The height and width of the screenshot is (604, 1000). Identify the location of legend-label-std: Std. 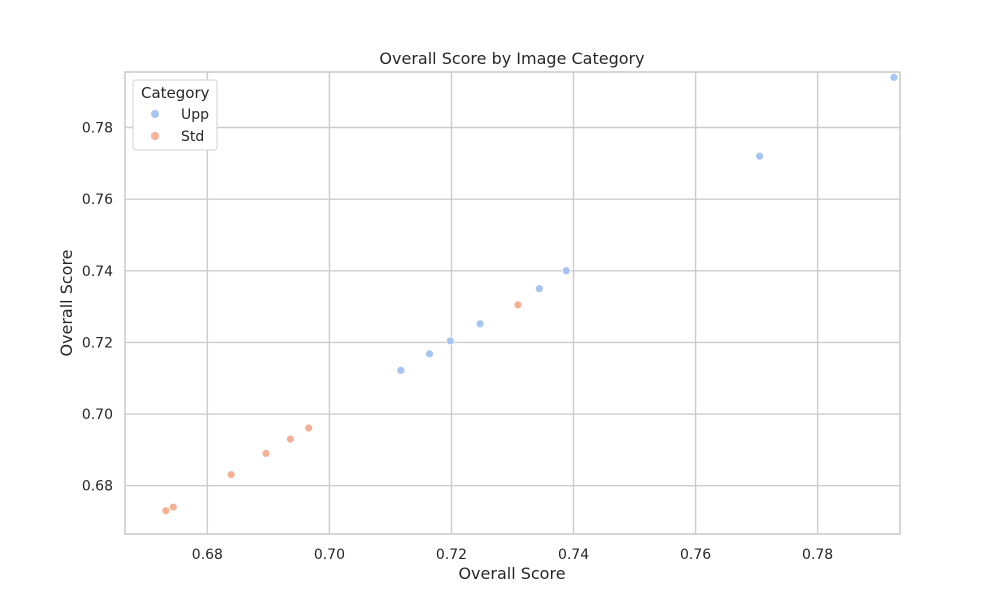
(192, 137).